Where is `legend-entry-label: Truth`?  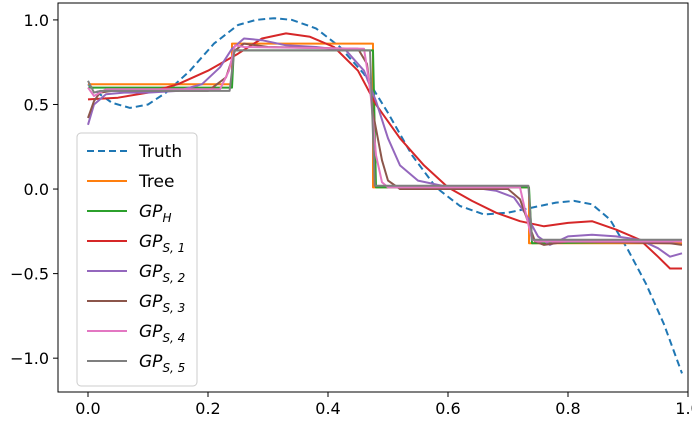
legend-entry-label: Truth is located at coordinates (160, 152).